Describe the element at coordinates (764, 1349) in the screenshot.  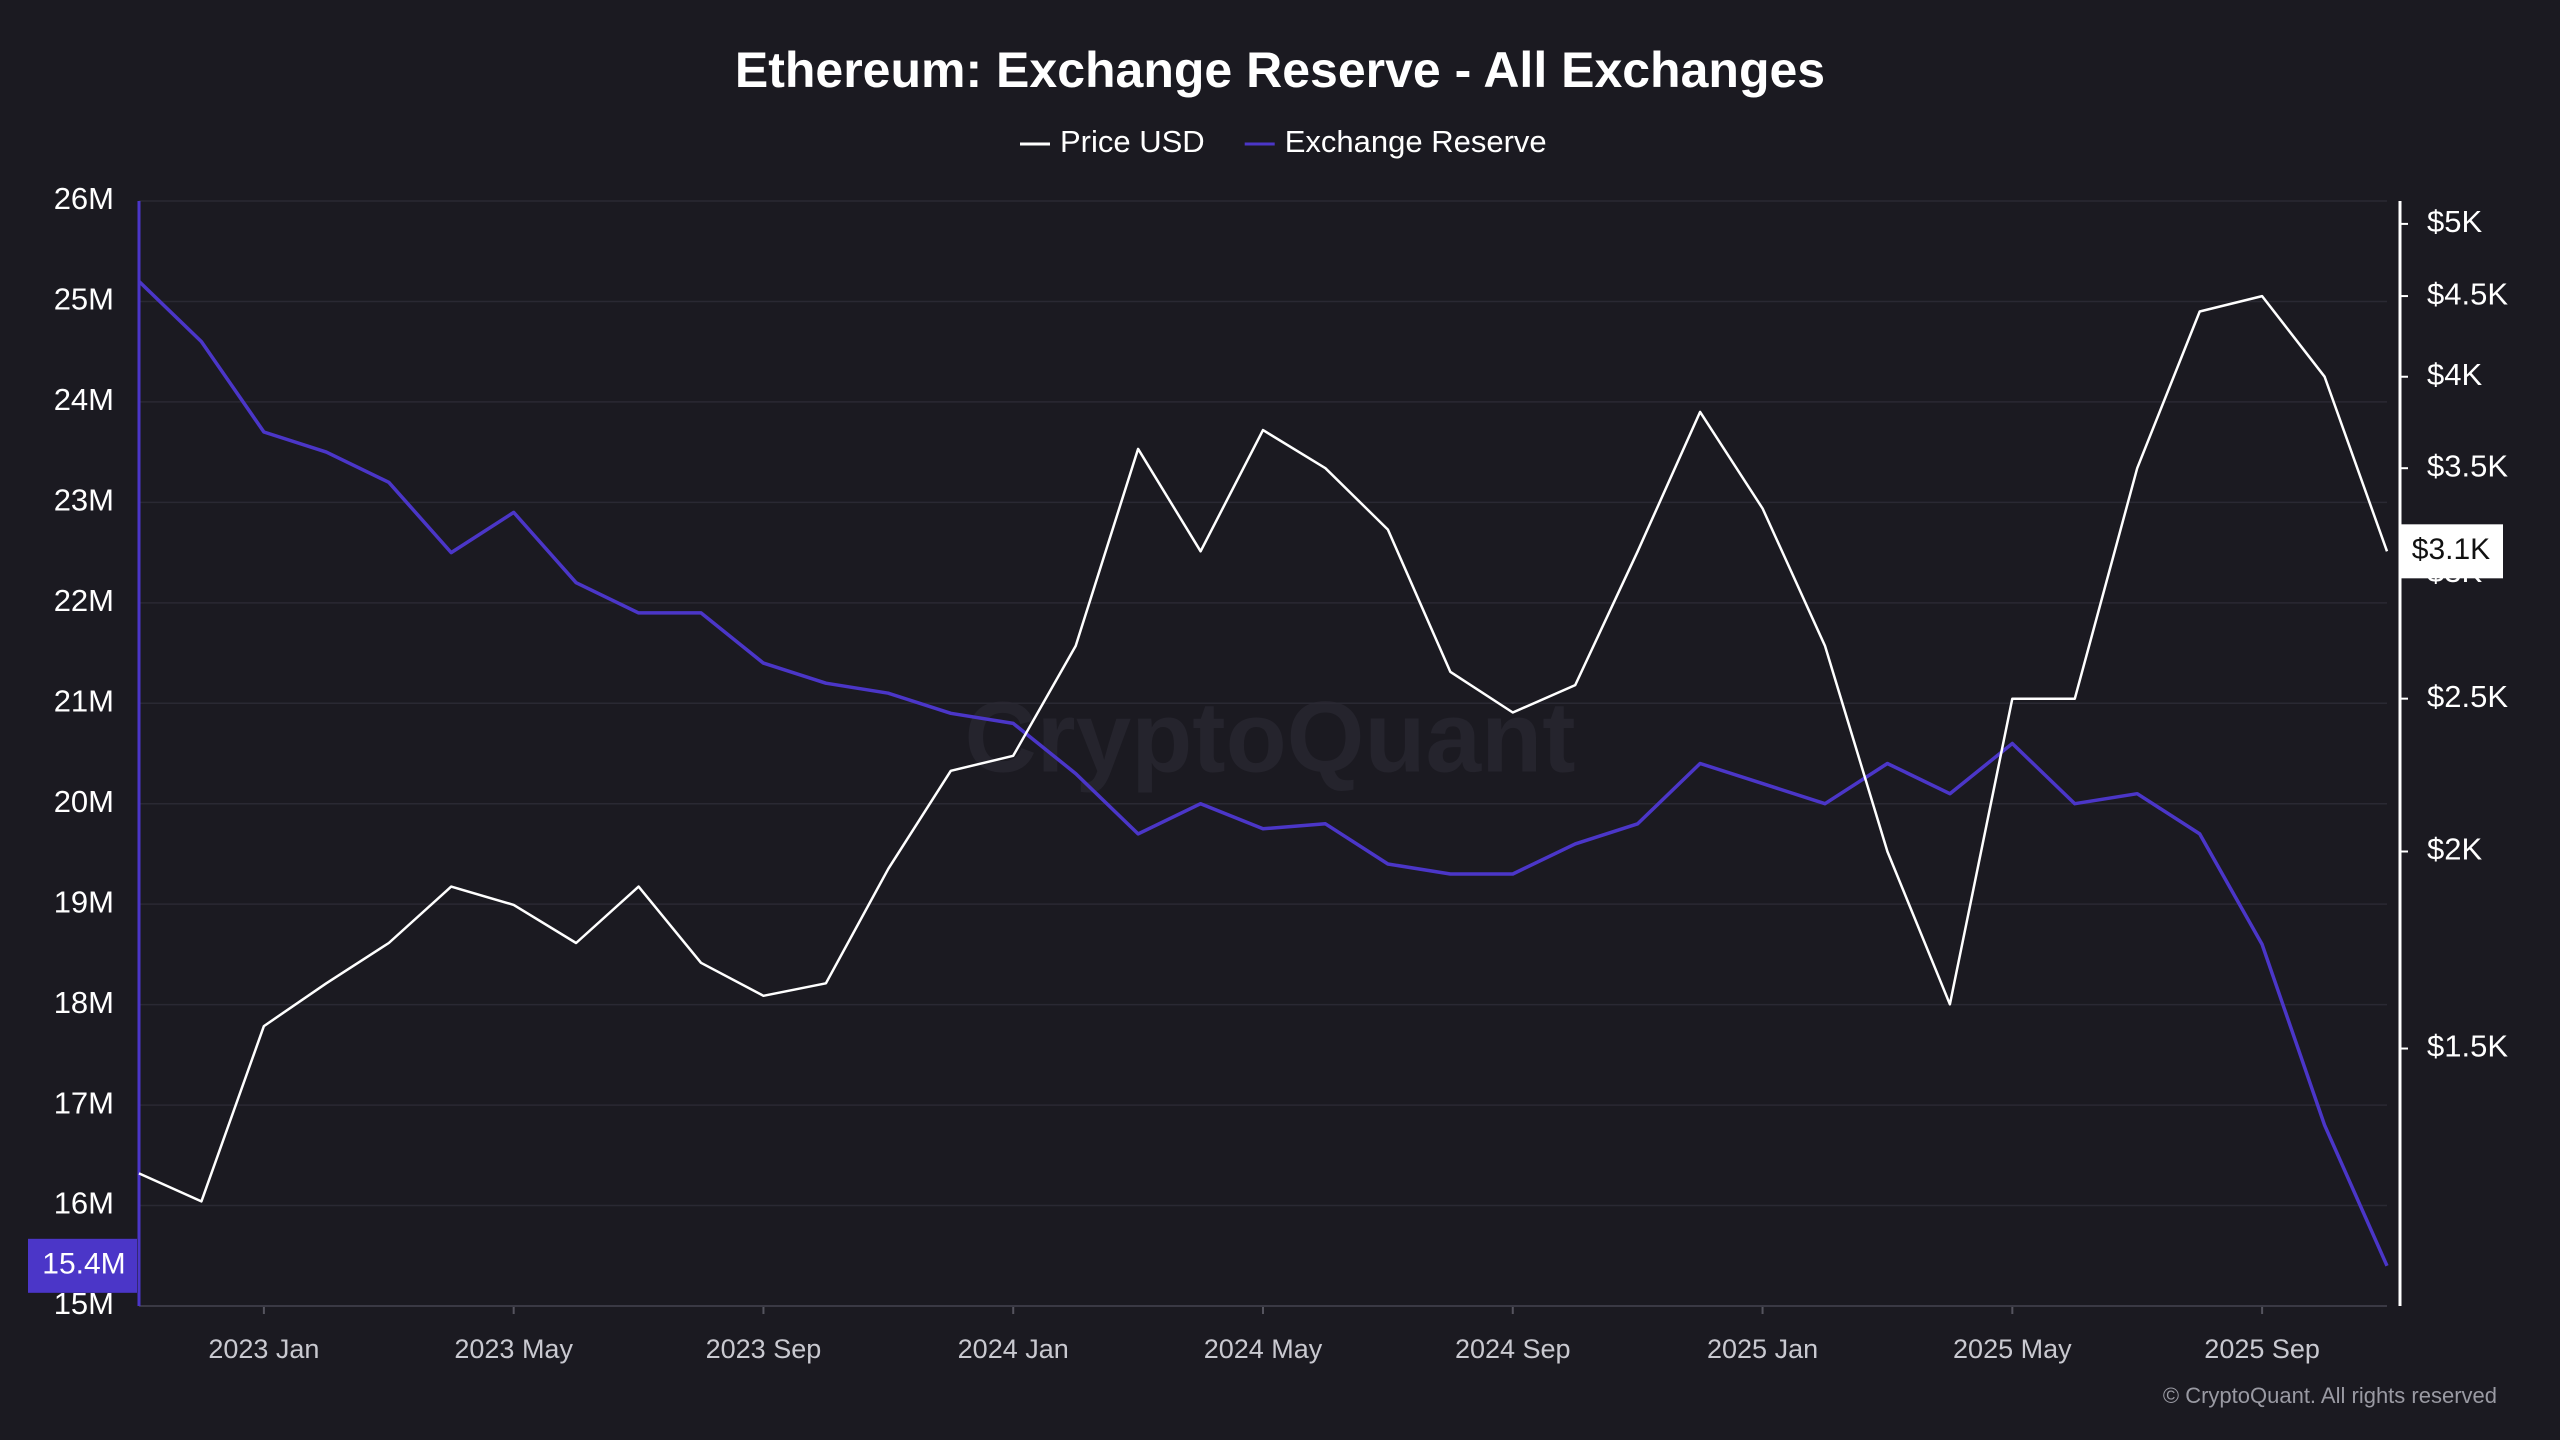
I see `x-tick-label: 2023 Sep` at that location.